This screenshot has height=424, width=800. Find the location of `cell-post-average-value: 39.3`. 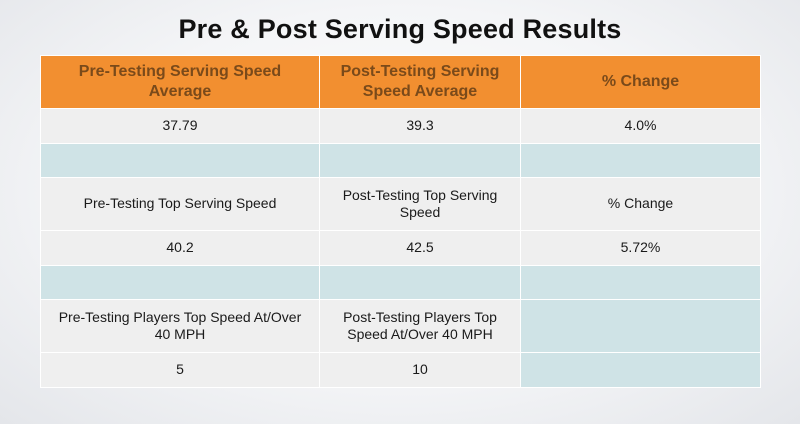

cell-post-average-value: 39.3 is located at coordinates (420, 126).